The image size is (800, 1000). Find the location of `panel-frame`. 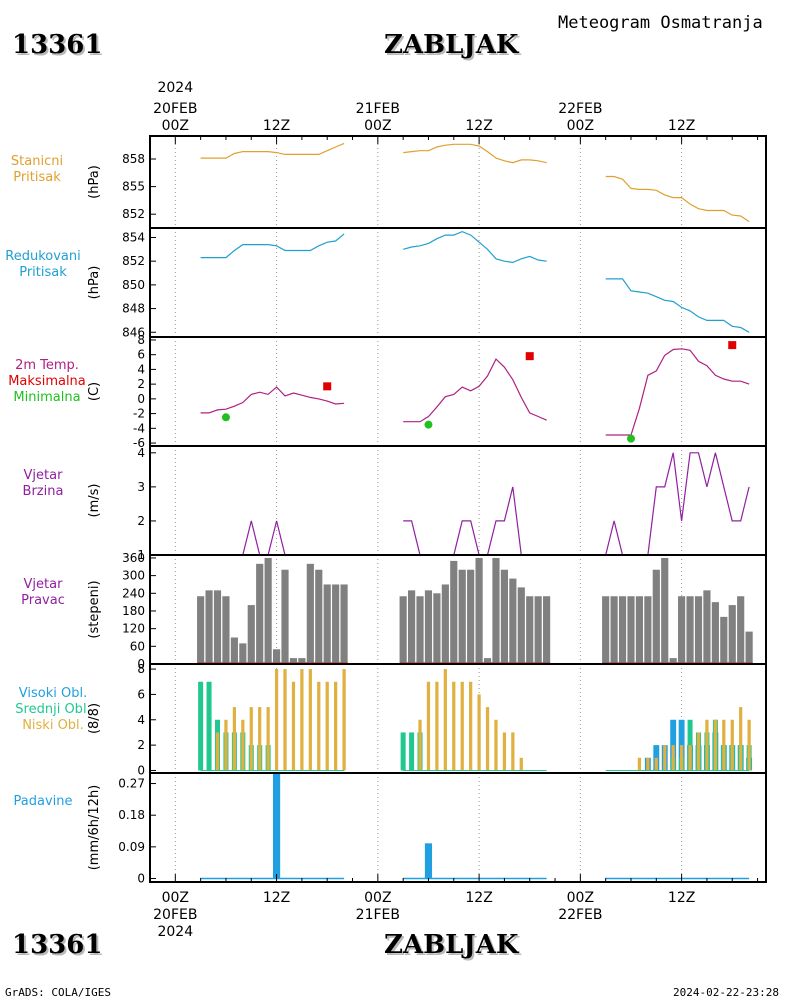

panel-frame is located at coordinates (458, 827).